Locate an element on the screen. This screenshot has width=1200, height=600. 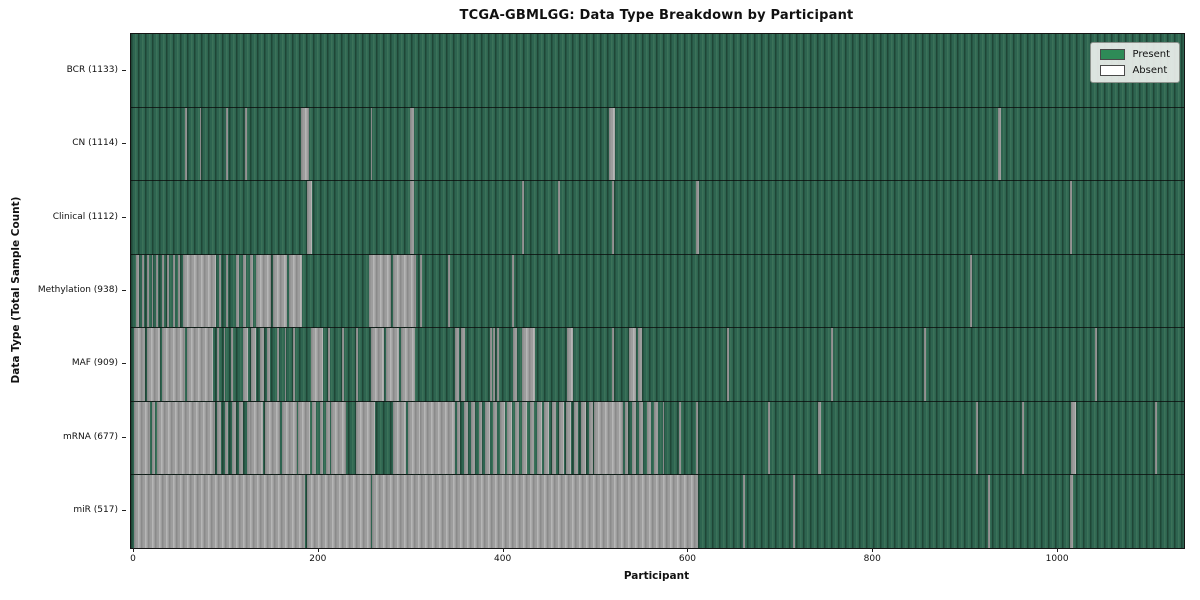
legend-item-absent: Absent is located at coordinates (1135, 70).